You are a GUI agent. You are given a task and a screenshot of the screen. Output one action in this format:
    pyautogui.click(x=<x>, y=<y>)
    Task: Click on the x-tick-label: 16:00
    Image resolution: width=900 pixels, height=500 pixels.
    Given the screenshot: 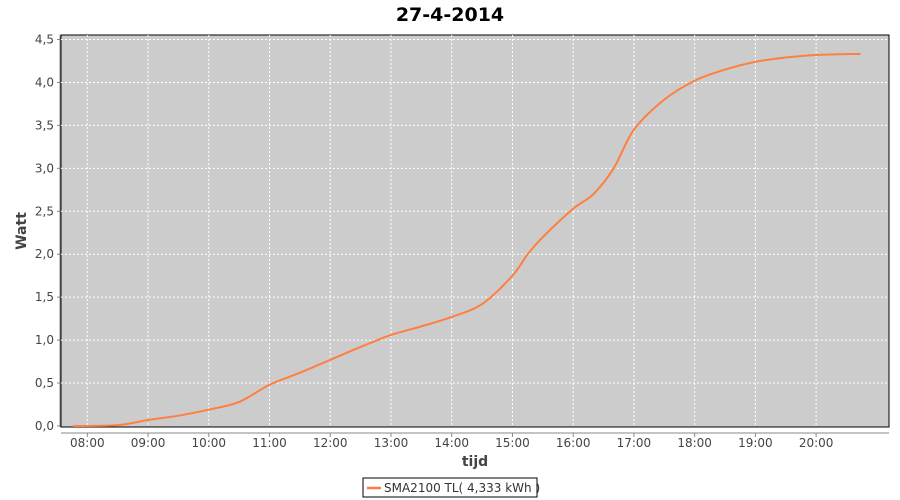 What is the action you would take?
    pyautogui.click(x=573, y=443)
    